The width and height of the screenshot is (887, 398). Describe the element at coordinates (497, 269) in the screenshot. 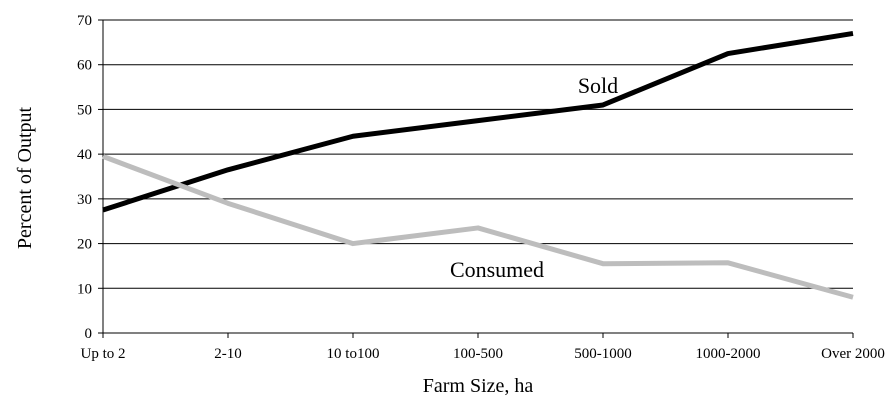

I see `series-label-consumed: Consumed` at that location.